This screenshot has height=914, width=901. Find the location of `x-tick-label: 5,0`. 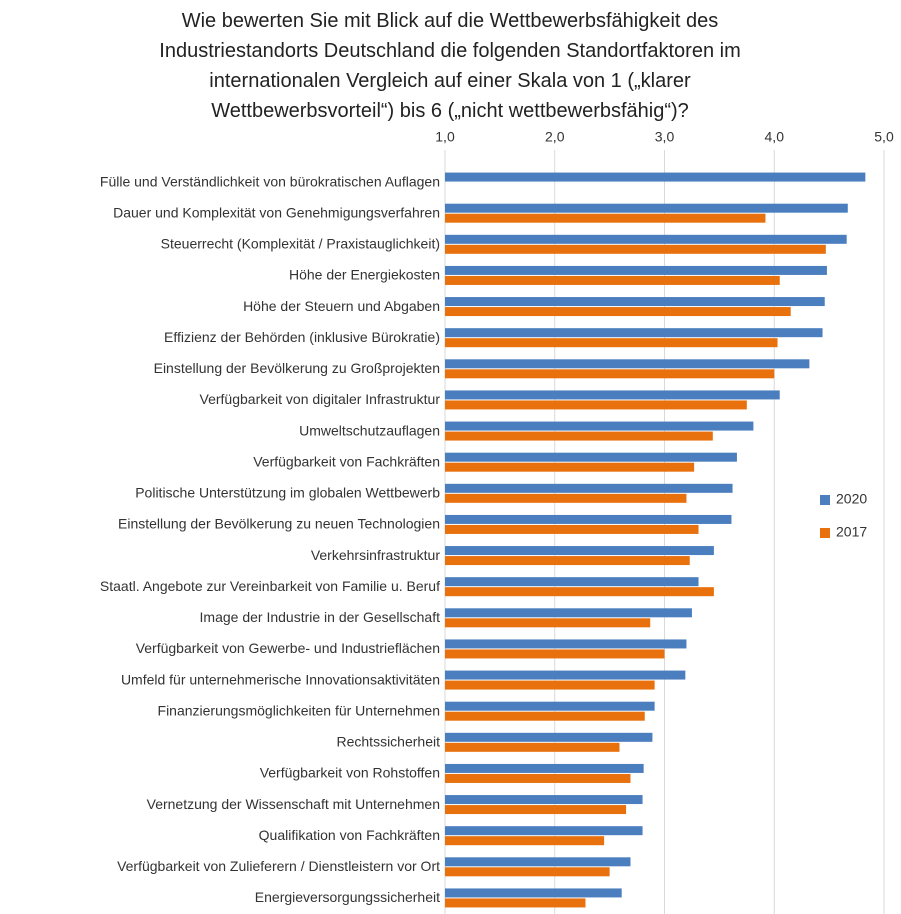

x-tick-label: 5,0 is located at coordinates (884, 137).